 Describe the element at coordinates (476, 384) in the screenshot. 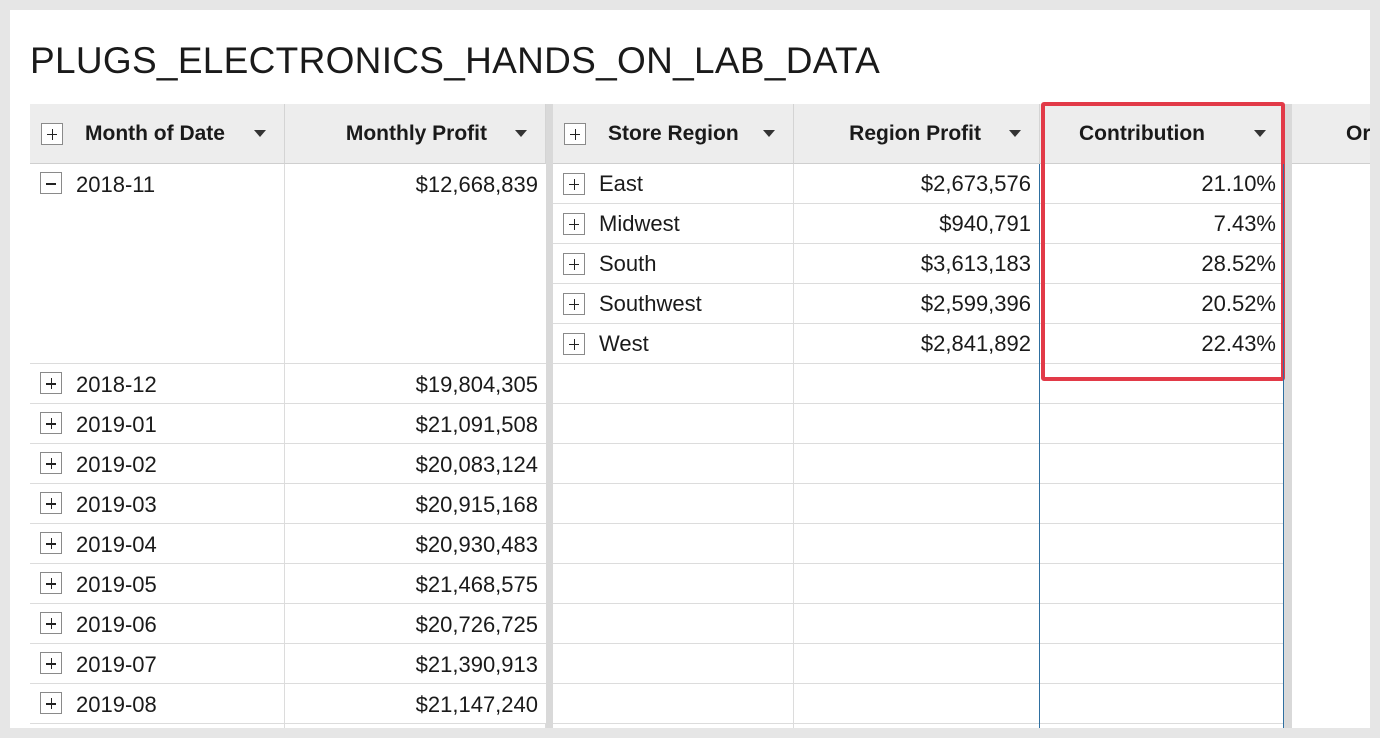

I see `monthly-profit-value: $19,804,305` at that location.